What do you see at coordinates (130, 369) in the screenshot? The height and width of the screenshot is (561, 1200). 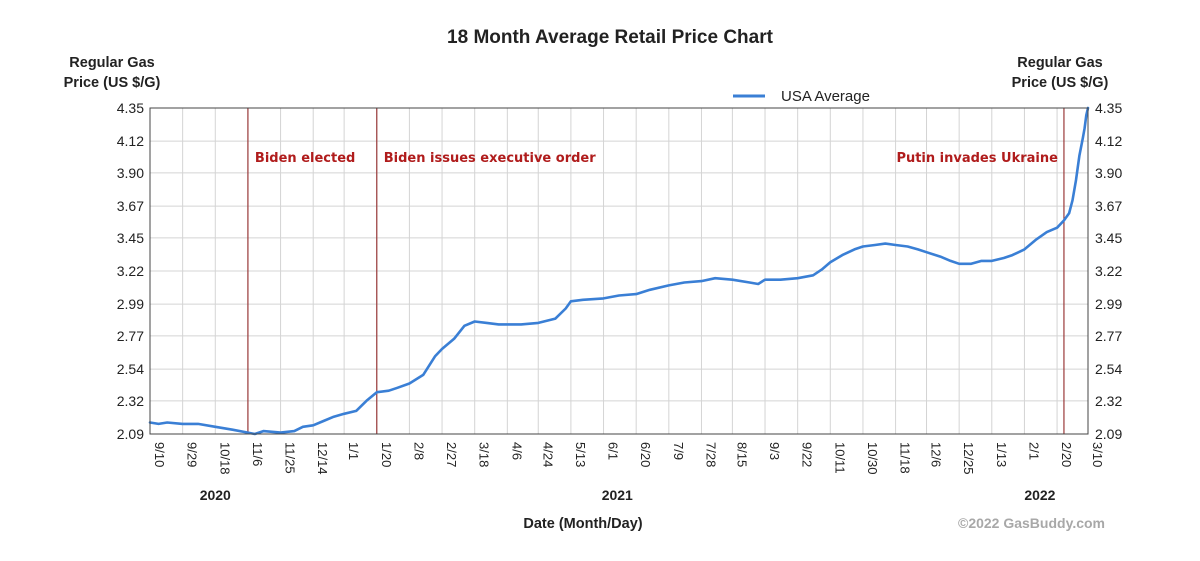 I see `y-tick-left-8: 2.54` at bounding box center [130, 369].